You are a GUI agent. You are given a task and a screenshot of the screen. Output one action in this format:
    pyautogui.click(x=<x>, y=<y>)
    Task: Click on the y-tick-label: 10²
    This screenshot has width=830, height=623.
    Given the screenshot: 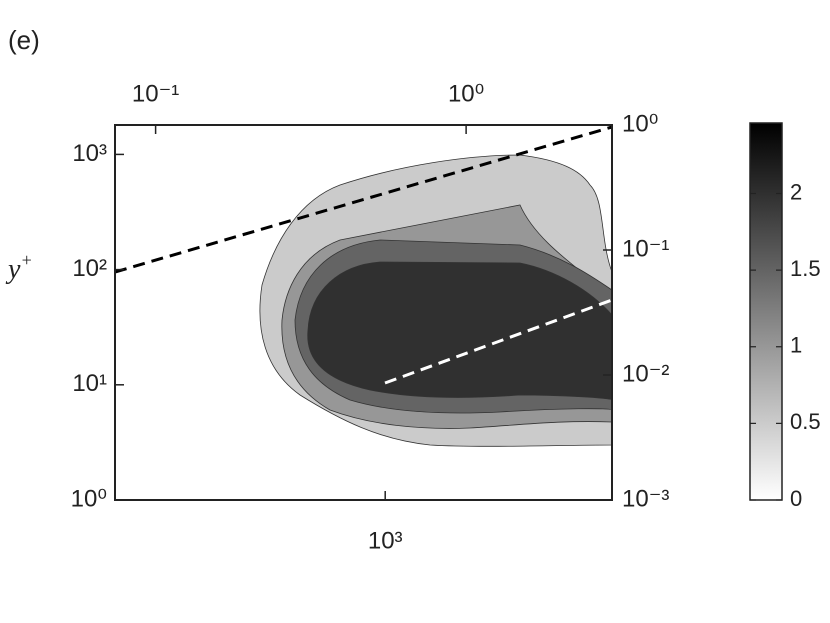 What is the action you would take?
    pyautogui.click(x=89, y=268)
    